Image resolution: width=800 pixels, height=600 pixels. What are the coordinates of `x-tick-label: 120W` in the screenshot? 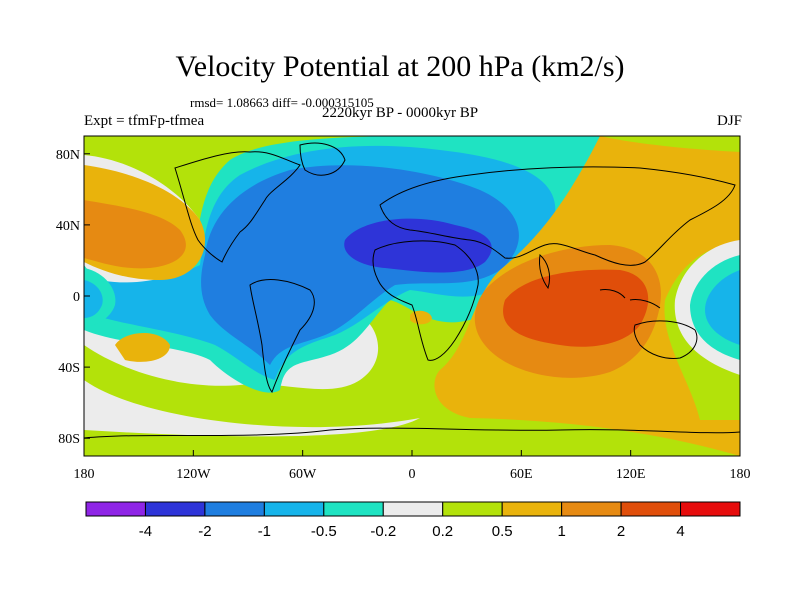 It's located at (193, 474).